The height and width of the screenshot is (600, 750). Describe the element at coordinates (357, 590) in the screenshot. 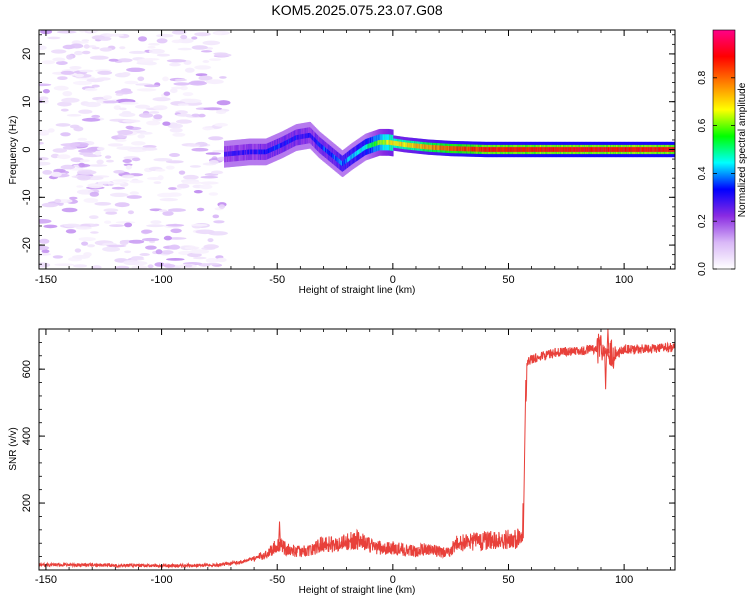

I see `bottom-x-axis-label: Height of straight line (km)` at that location.